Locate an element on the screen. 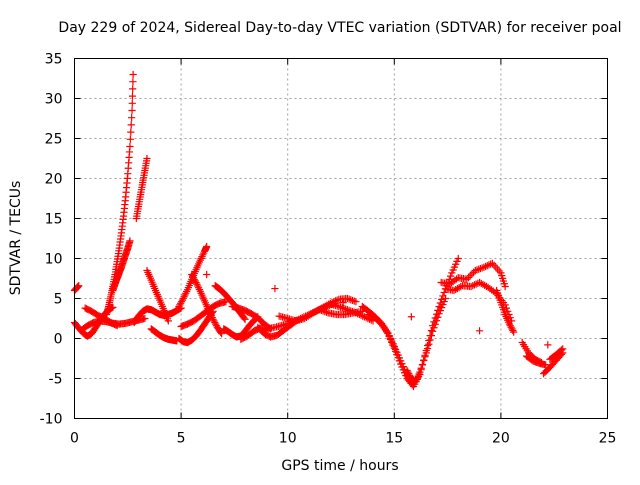 This screenshot has width=640, height=485. series-arc-aa is located at coordinates (473, 275).